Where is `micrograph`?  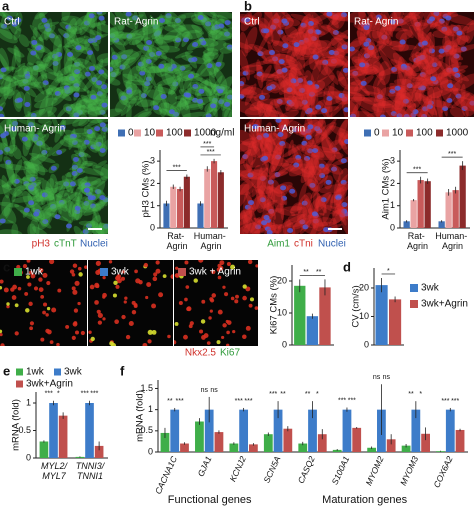 micrograph is located at coordinates (294, 64).